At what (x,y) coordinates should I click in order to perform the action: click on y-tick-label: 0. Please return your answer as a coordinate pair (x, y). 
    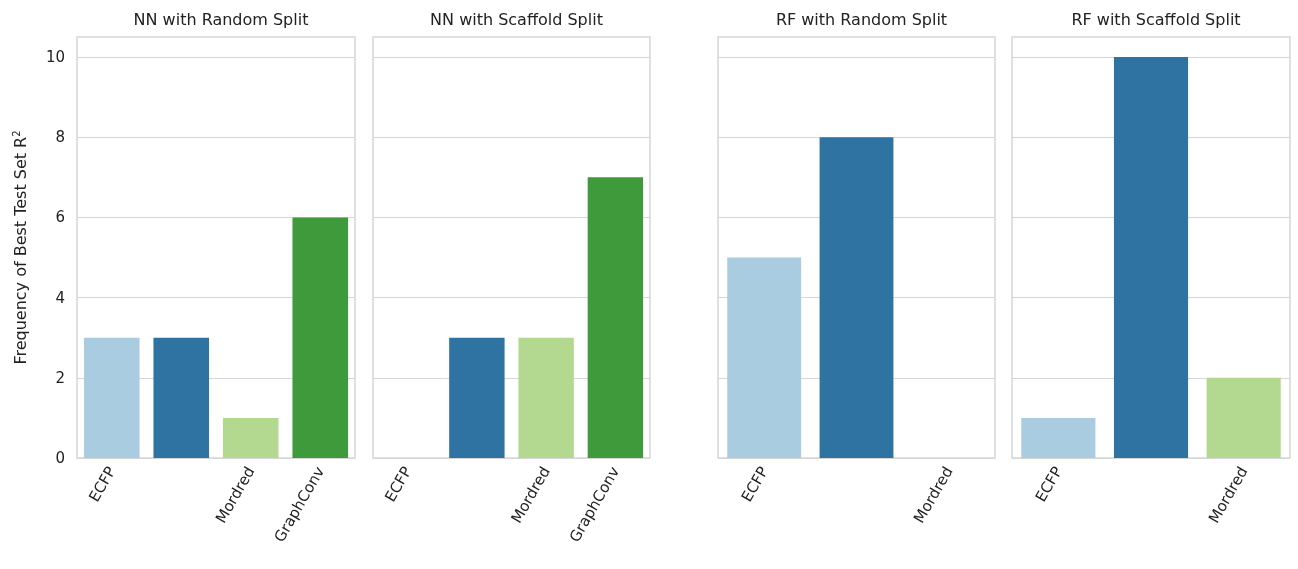
    Looking at the image, I should click on (60, 458).